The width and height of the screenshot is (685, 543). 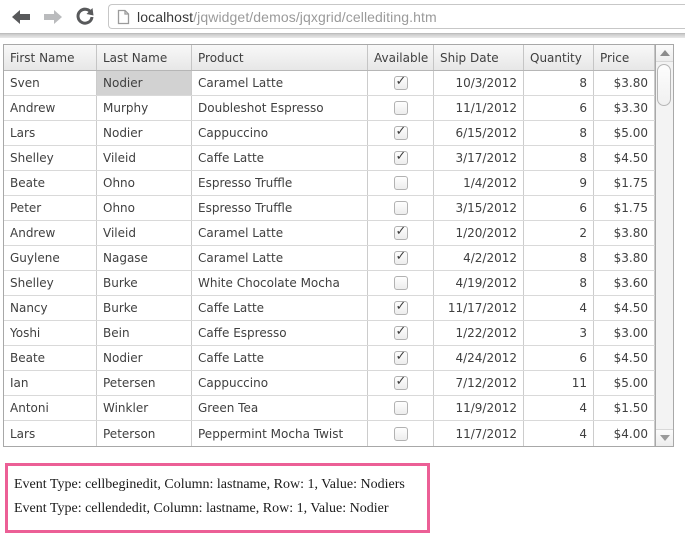 What do you see at coordinates (559, 57) in the screenshot?
I see `column-header-quantity: Quantity` at bounding box center [559, 57].